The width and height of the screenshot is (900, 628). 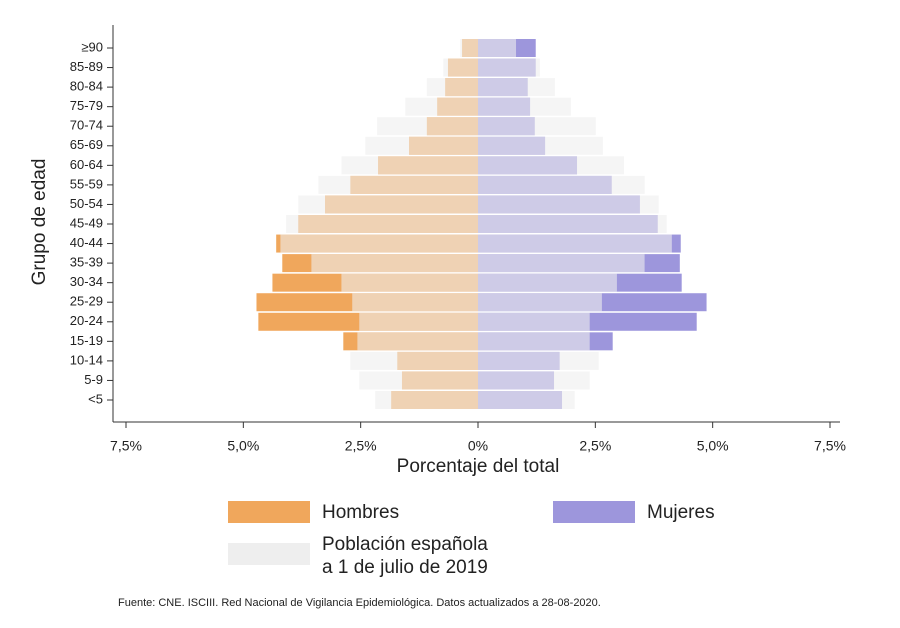 What do you see at coordinates (86, 66) in the screenshot?
I see `y-tick-label: 85-89` at bounding box center [86, 66].